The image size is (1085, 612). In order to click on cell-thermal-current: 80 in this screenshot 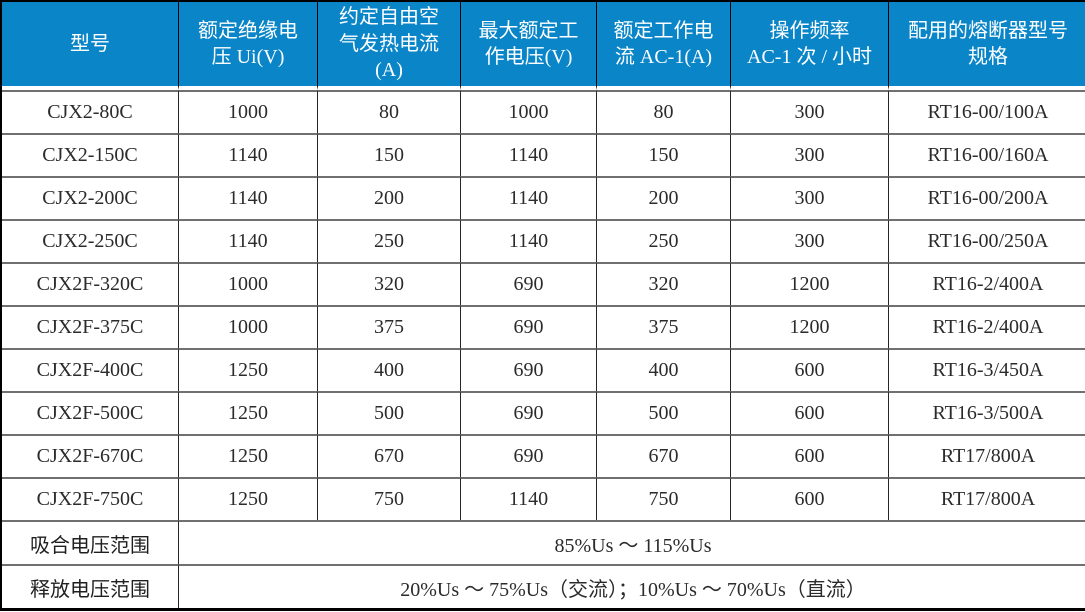, I will do `click(389, 111)`.